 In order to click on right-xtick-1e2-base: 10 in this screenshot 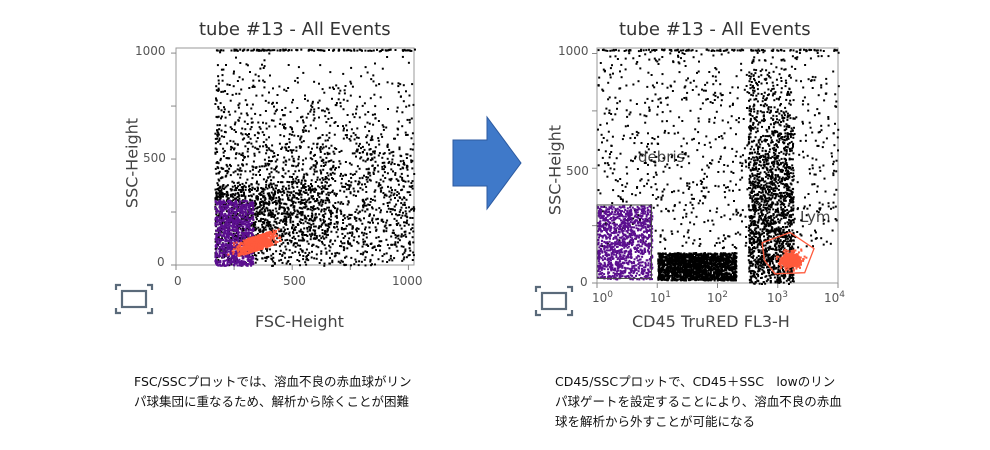, I will do `click(715, 298)`.